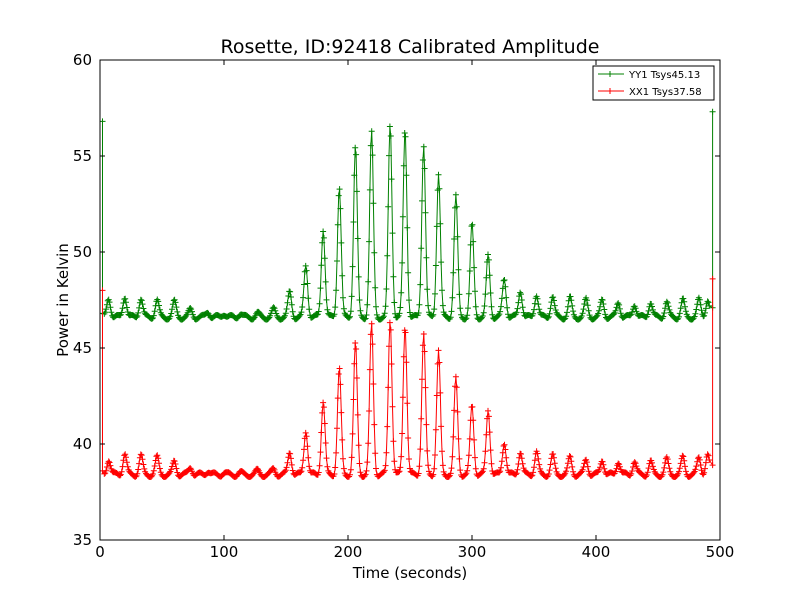 The image size is (800, 600). I want to click on chart-title: Rosette, ID:92418 Calibrated Amplitude, so click(410, 47).